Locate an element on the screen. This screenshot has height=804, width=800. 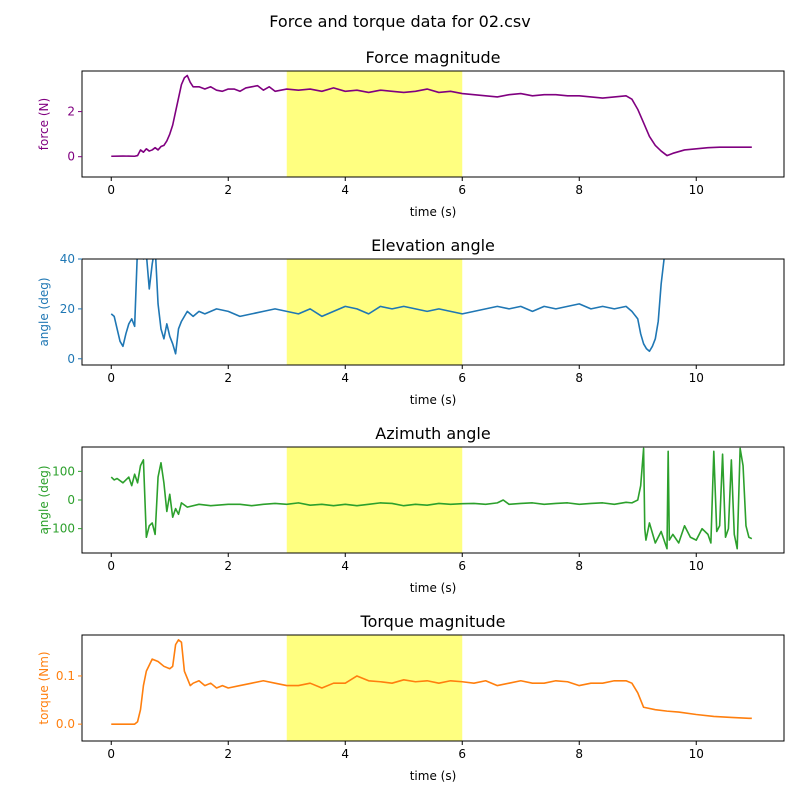
subplot-title: Force magnitude is located at coordinates (433, 57).